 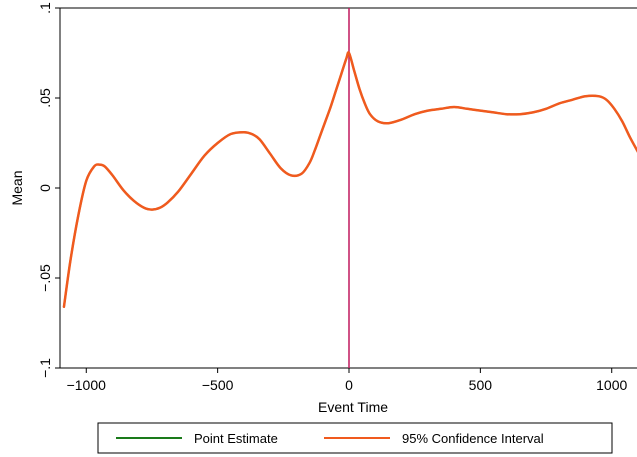 What do you see at coordinates (45, 368) in the screenshot?
I see `y-tick-label: −.1` at bounding box center [45, 368].